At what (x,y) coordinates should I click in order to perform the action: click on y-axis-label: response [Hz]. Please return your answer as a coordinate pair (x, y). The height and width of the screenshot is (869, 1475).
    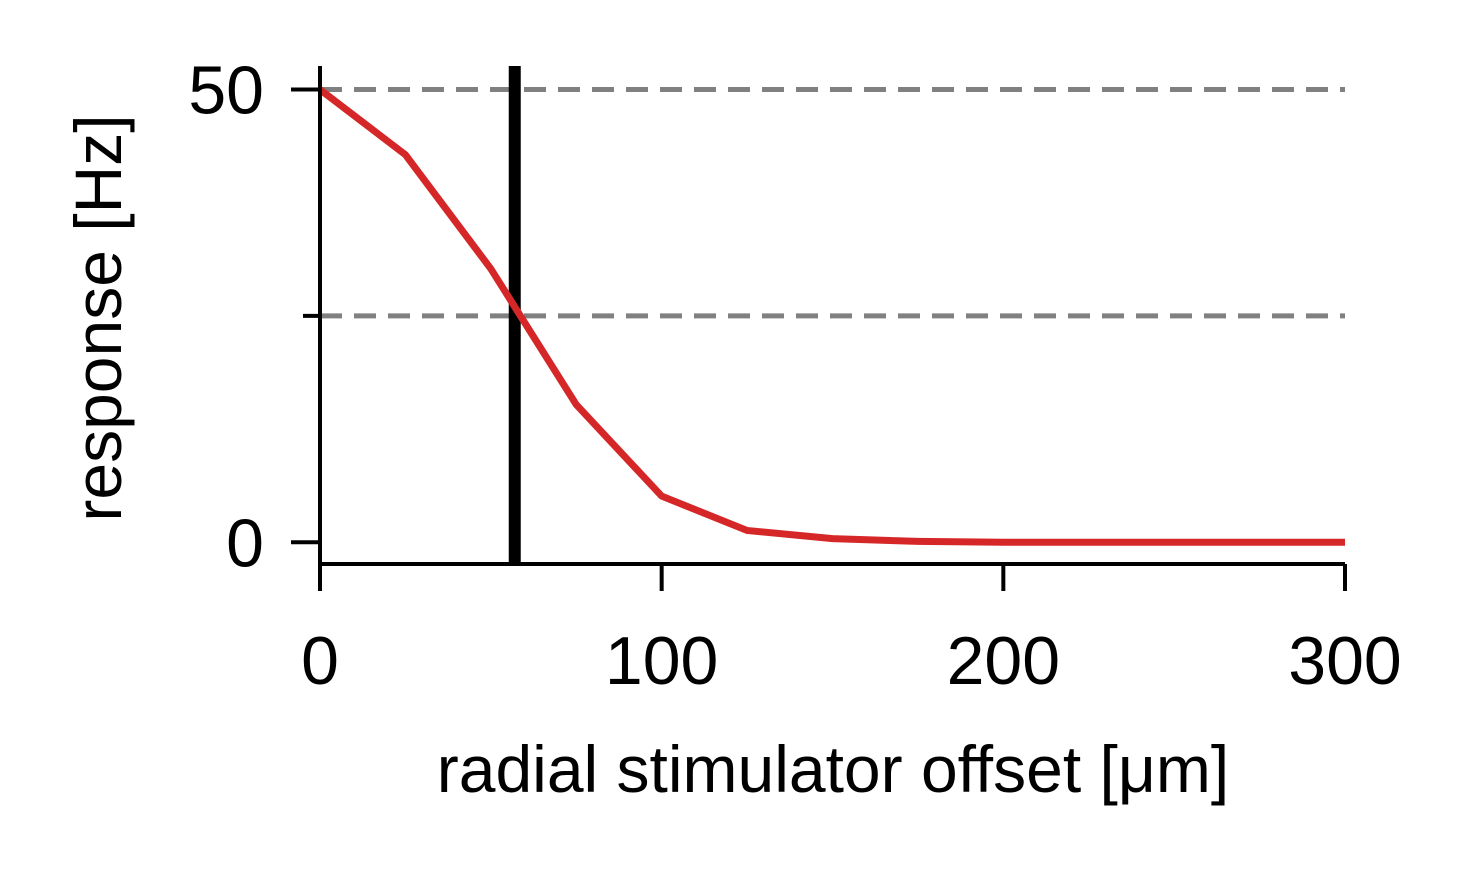
    Looking at the image, I should click on (98, 317).